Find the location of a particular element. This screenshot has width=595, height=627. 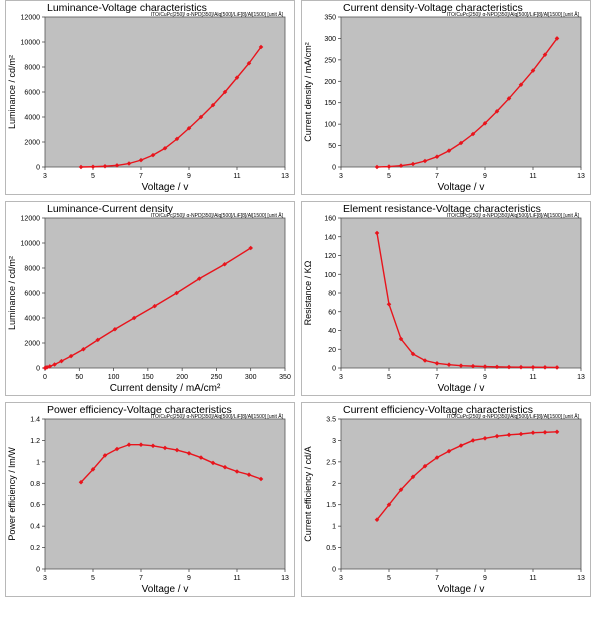

y-tick-label: 1.4 is located at coordinates (35, 420).